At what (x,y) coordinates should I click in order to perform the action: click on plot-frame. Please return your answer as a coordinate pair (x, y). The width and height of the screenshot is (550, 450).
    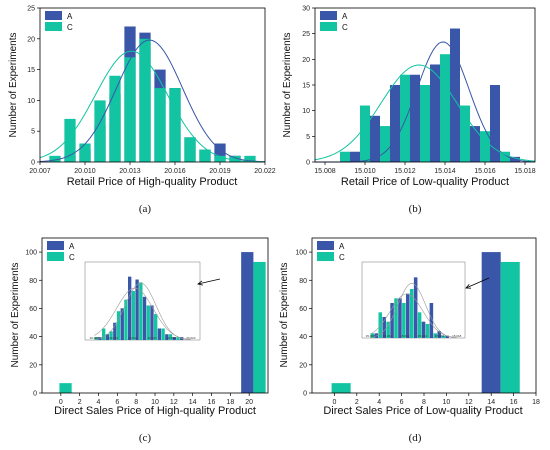
    Looking at the image, I should click on (152, 85).